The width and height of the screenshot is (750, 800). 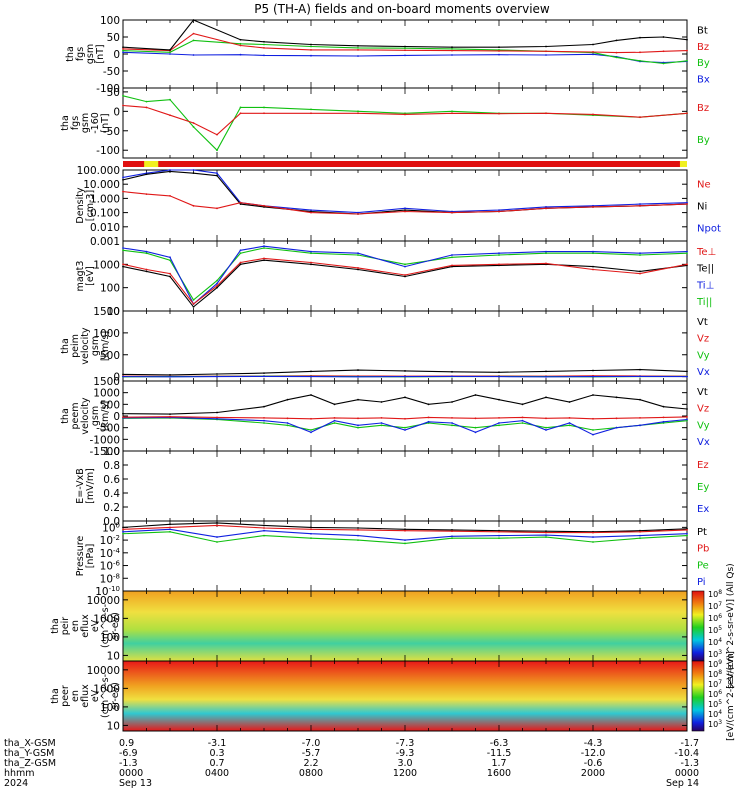 I want to click on y-tick-label: 1.000, so click(x=105, y=199).